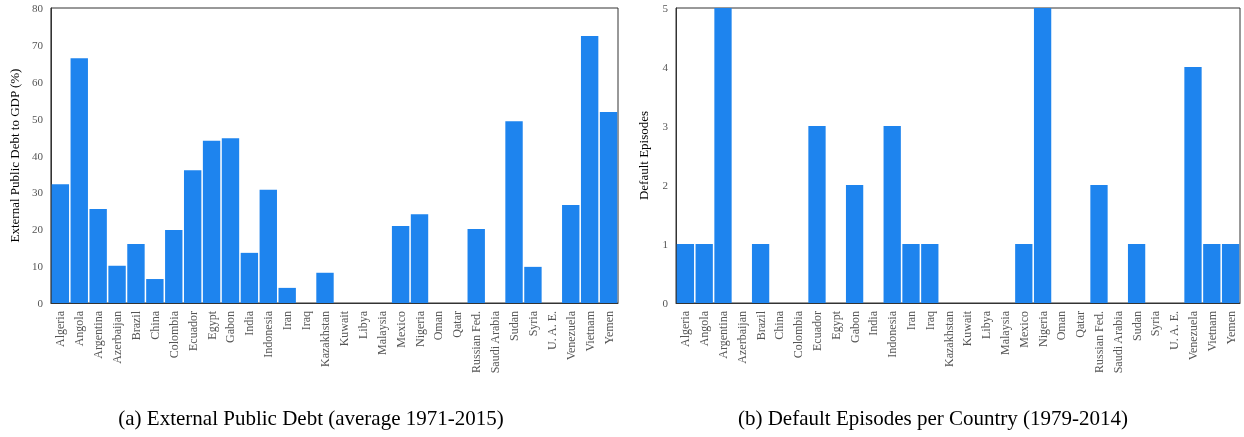 The height and width of the screenshot is (437, 1244). What do you see at coordinates (37, 81) in the screenshot?
I see `y-tick-label: 60` at bounding box center [37, 81].